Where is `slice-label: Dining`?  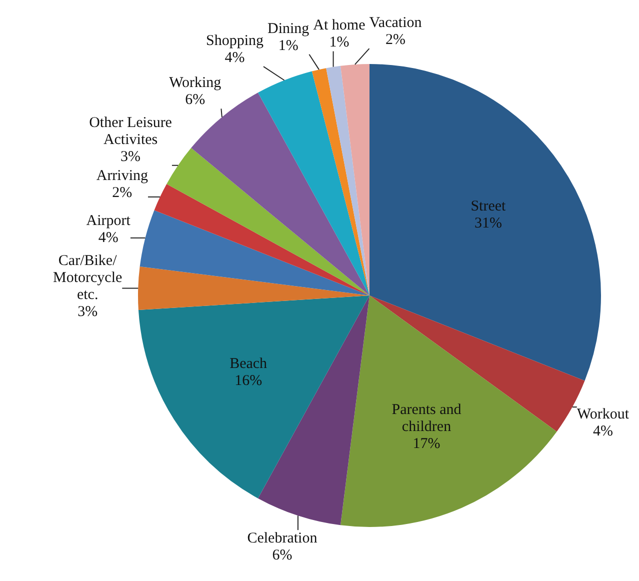
slice-label: Dining is located at coordinates (289, 28).